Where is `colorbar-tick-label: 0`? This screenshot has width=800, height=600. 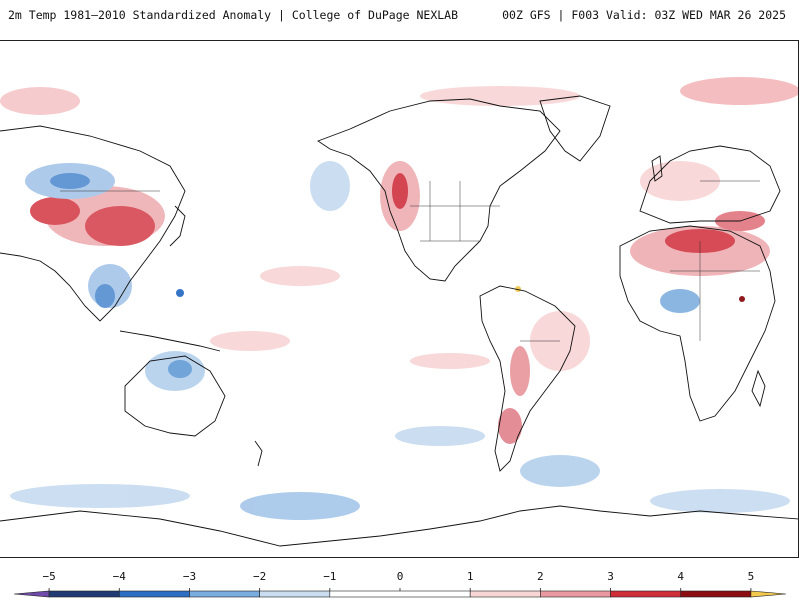 colorbar-tick-label: 0 is located at coordinates (400, 576).